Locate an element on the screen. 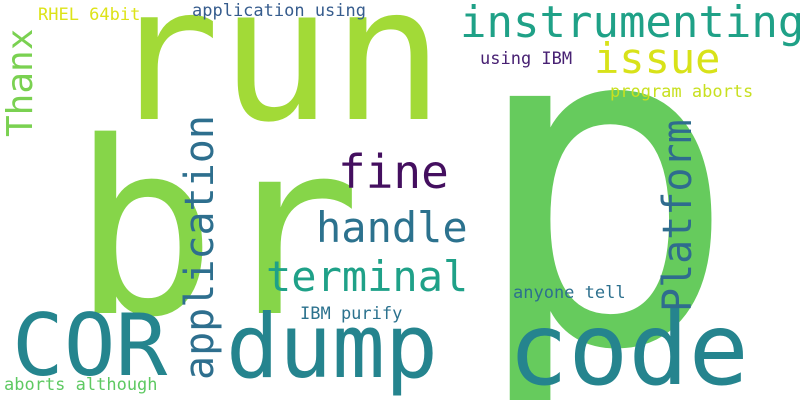 The width and height of the screenshot is (800, 400). word-fine: fine is located at coordinates (393, 172).